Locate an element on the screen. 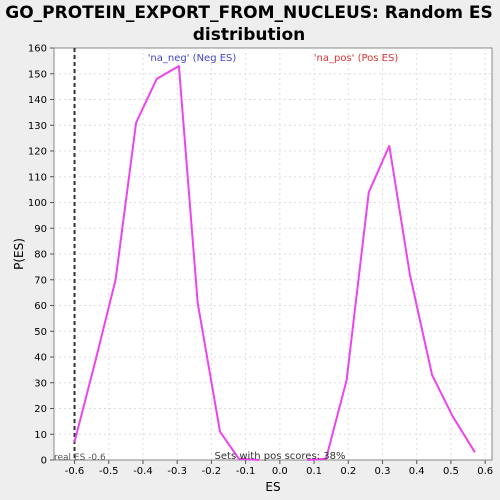 The height and width of the screenshot is (500, 500). y-tick-label: 110 is located at coordinates (37, 177).